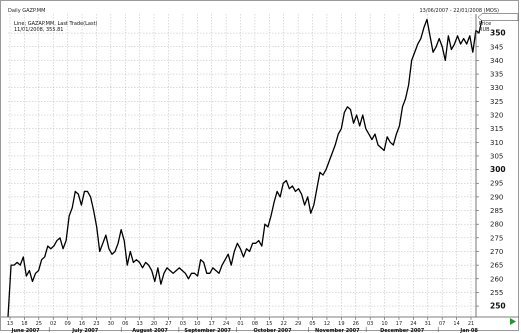 This screenshot has width=521, height=333. What do you see at coordinates (327, 324) in the screenshot?
I see `x-day-label: 12` at bounding box center [327, 324].